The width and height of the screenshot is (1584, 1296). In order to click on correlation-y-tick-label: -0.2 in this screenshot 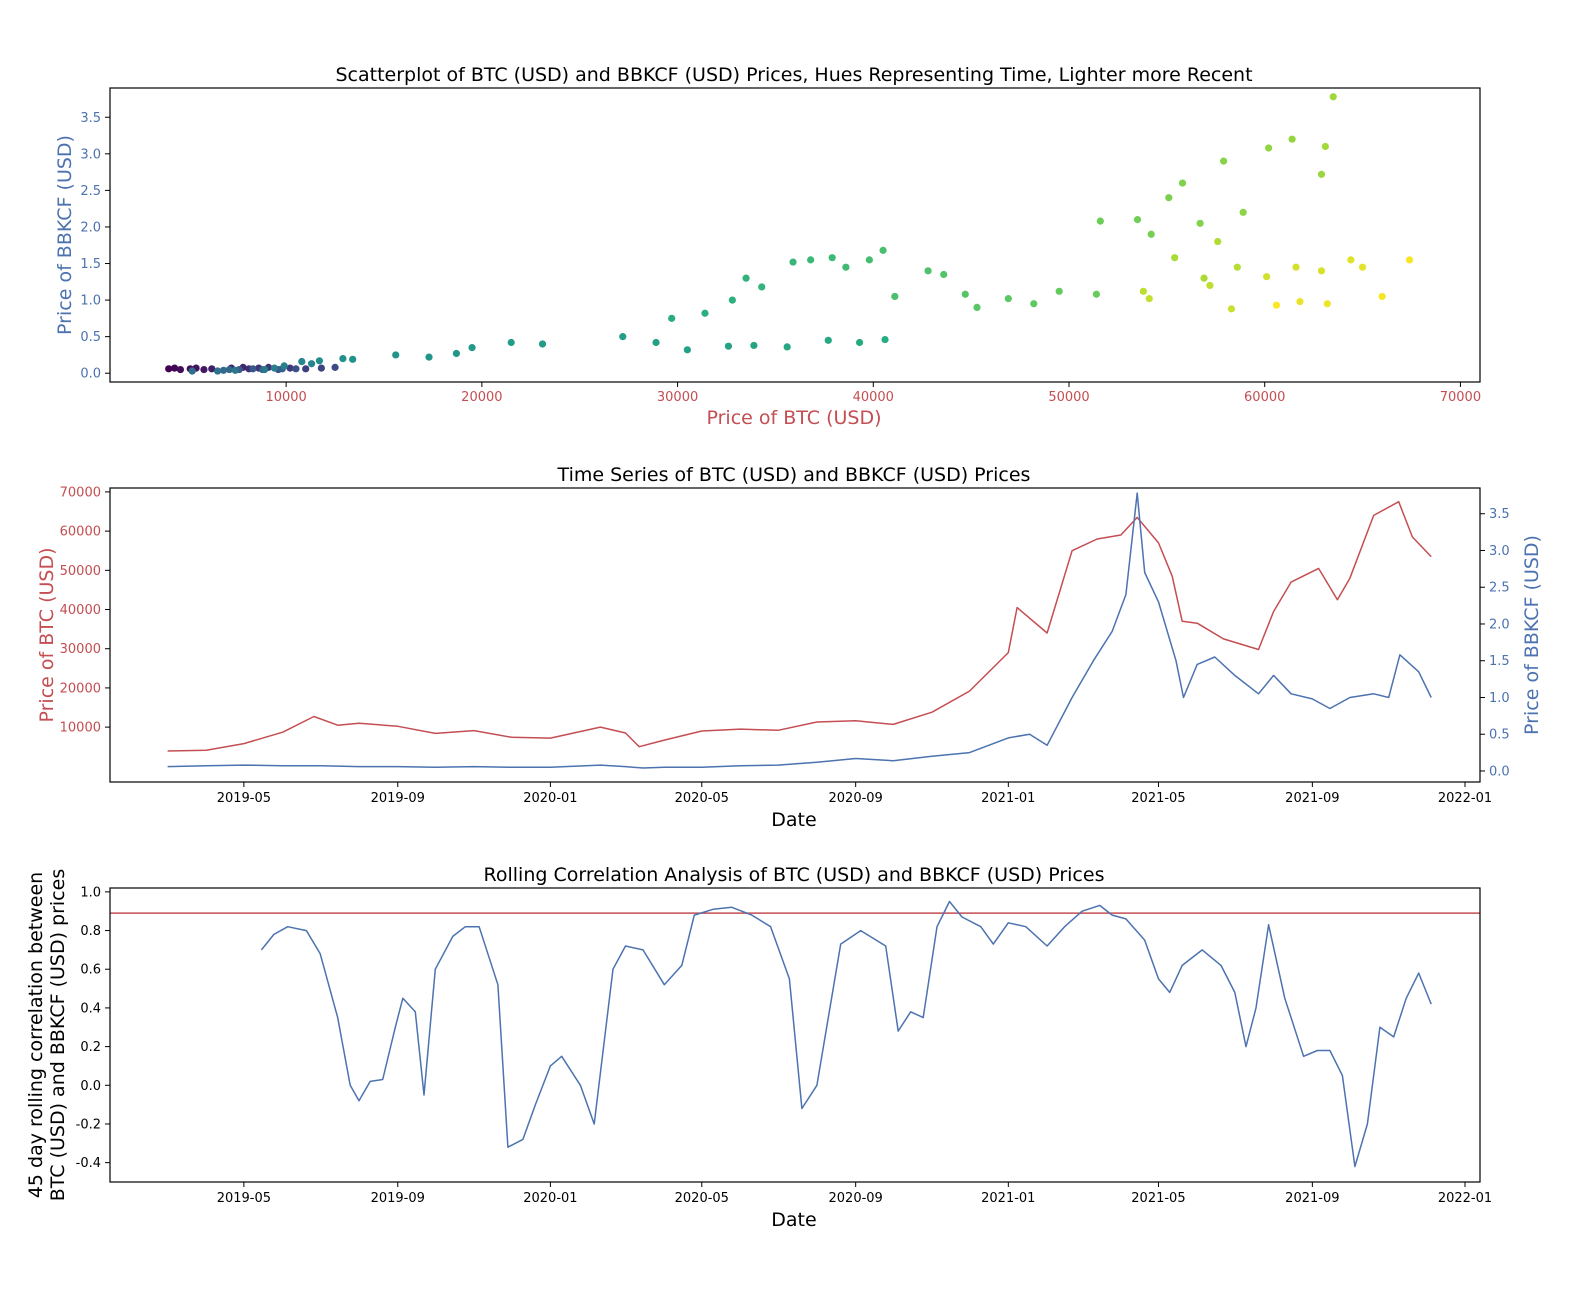, I will do `click(88, 1124)`.